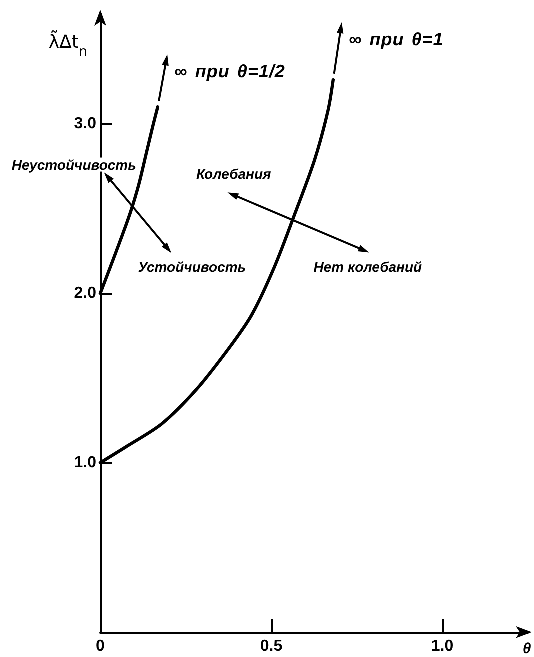  What do you see at coordinates (101, 646) in the screenshot?
I see `x-tick-label: 0` at bounding box center [101, 646].